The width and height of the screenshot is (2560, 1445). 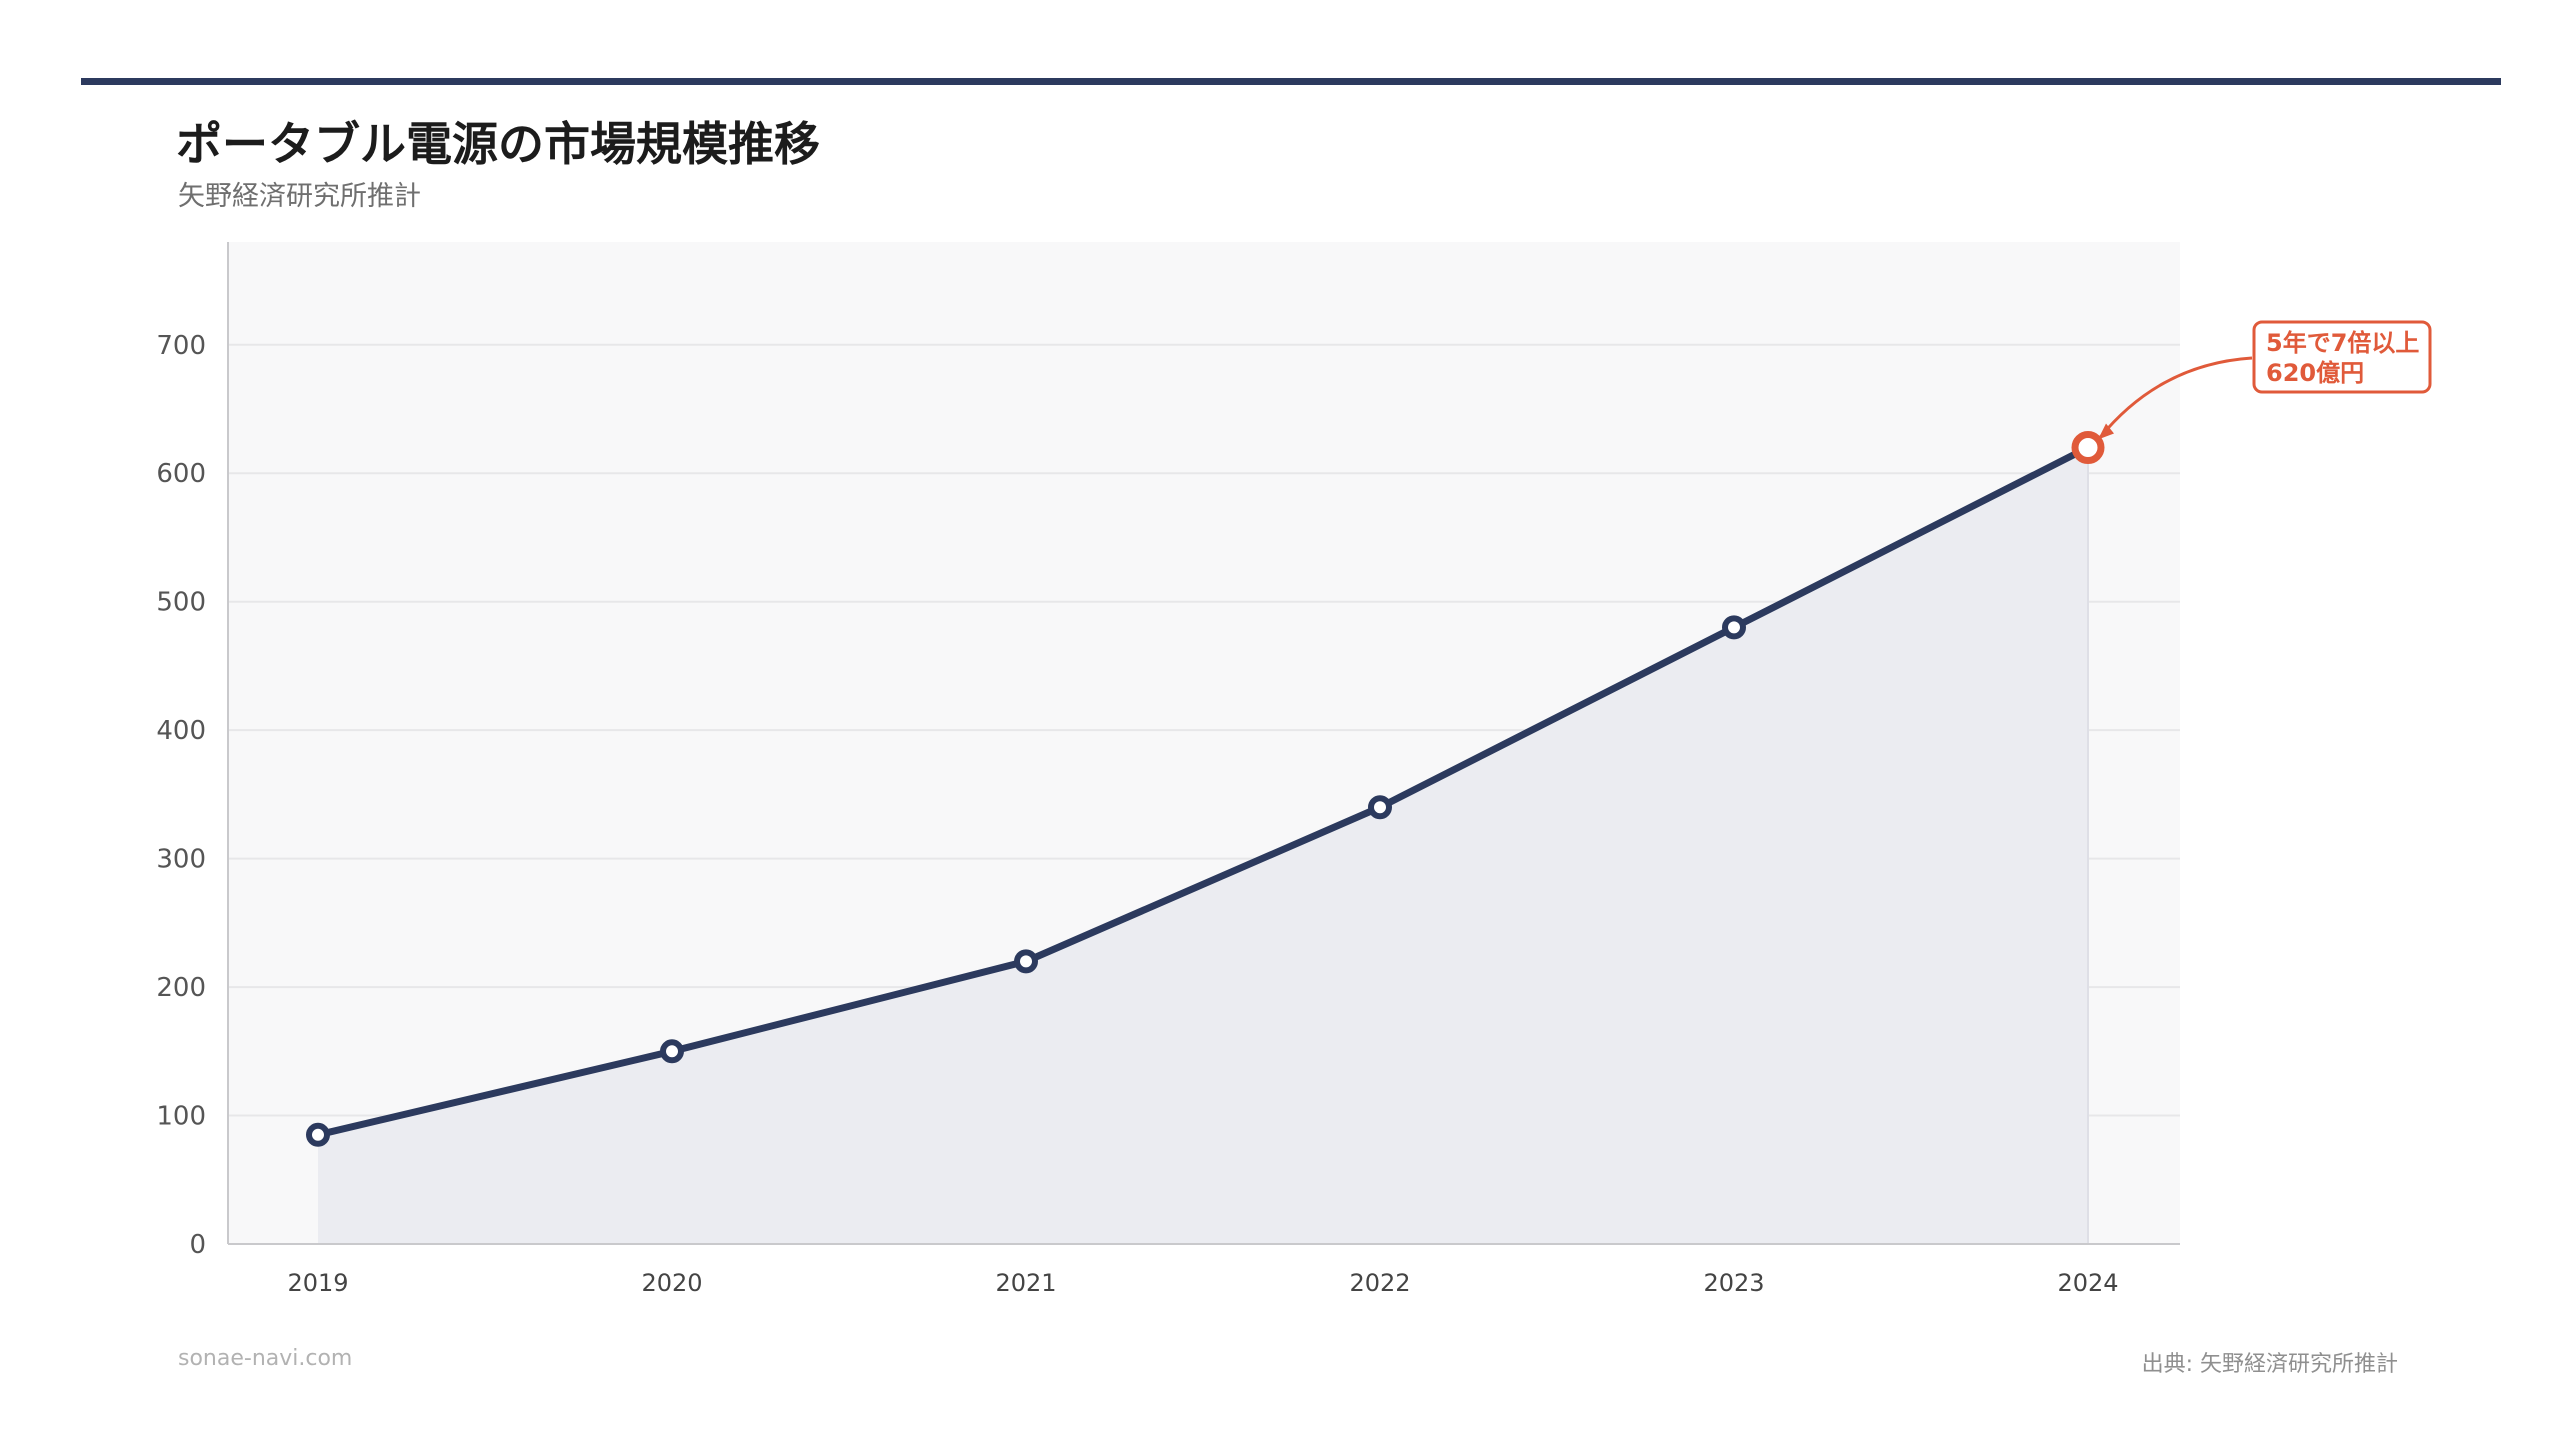 I want to click on x-tick-labels: 2019 2020 2021 2022 2023 2024, so click(x=1202, y=1283).